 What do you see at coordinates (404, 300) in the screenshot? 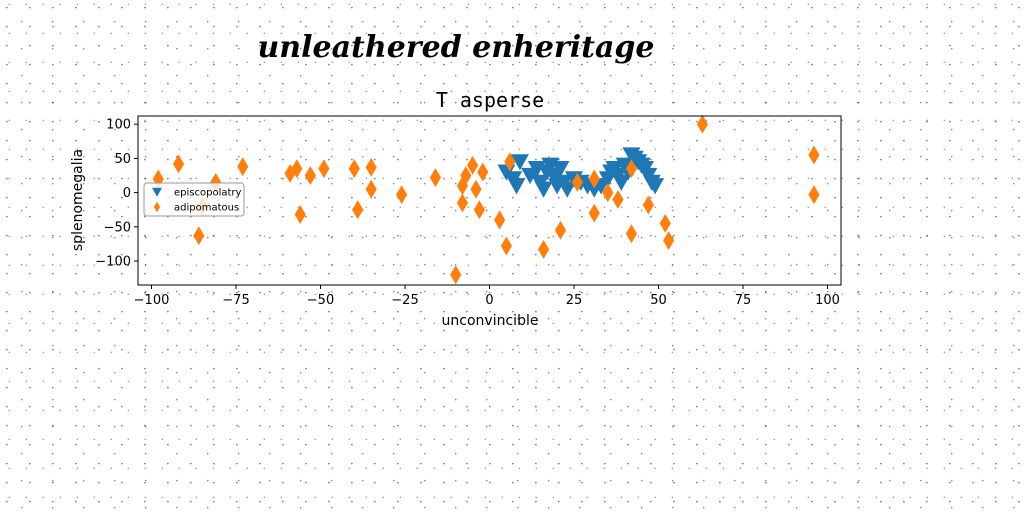
I see `x-tick-label: −25` at bounding box center [404, 300].